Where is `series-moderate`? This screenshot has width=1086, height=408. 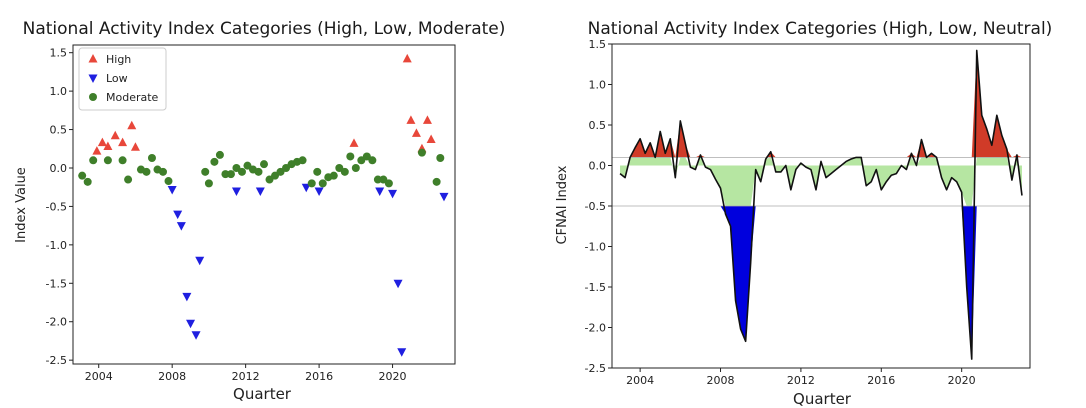
series-moderate is located at coordinates (261, 168).